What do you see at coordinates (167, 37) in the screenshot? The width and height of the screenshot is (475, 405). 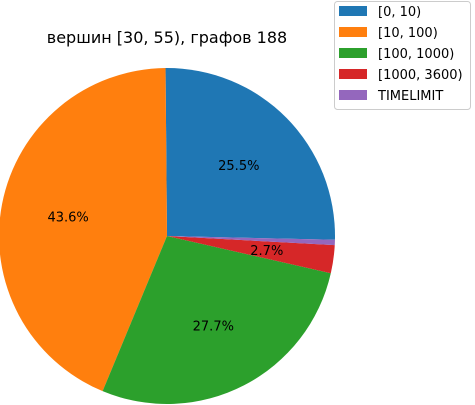 I see `chart-title: вершин [30, 55), графов 188` at bounding box center [167, 37].